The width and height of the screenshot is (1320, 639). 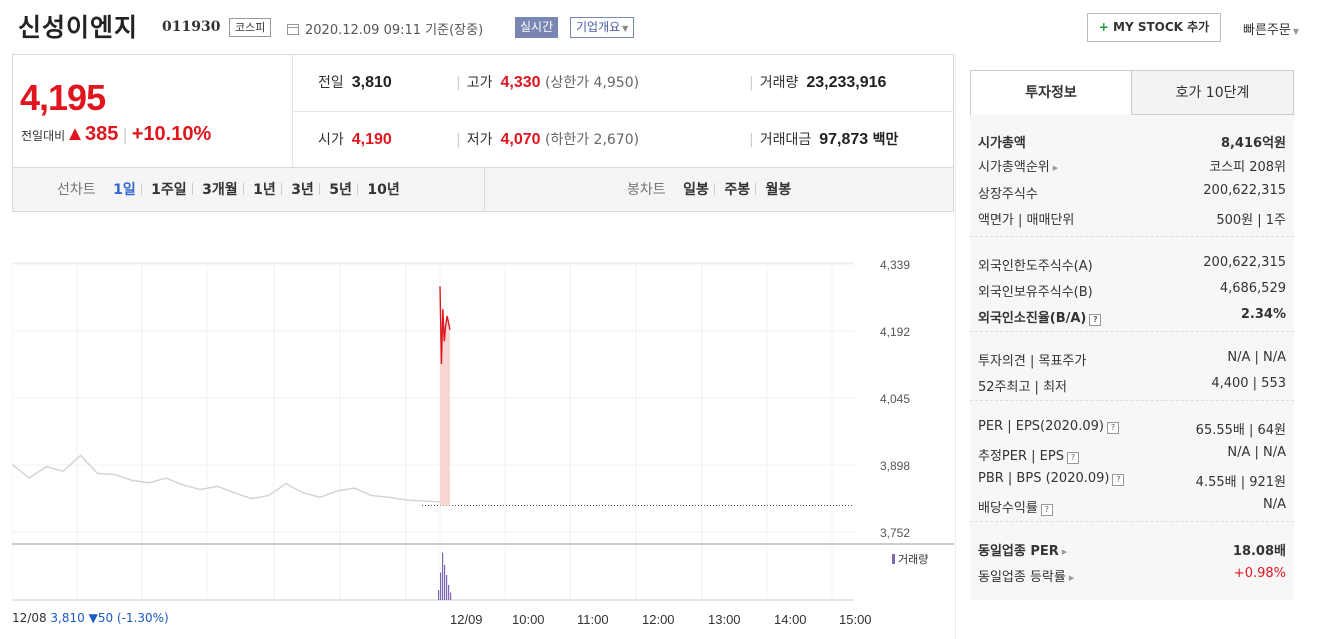 I want to click on volume-legend-label: 거래량, so click(x=913, y=559).